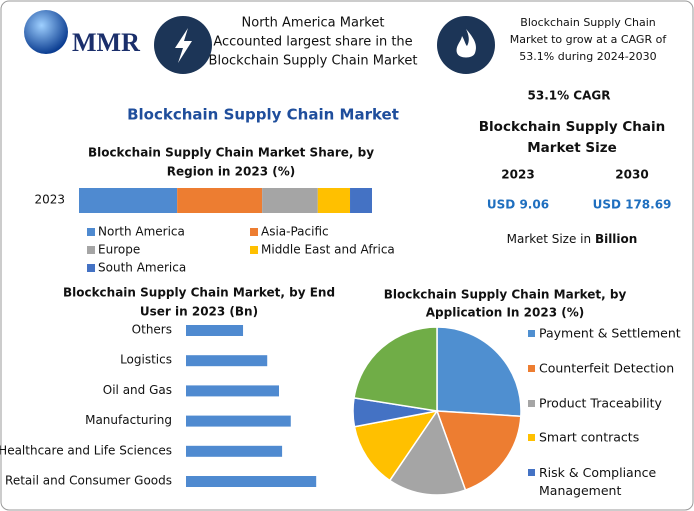 The height and width of the screenshot is (511, 694). What do you see at coordinates (328, 250) in the screenshot?
I see `legend-label: Middle East and Africa` at bounding box center [328, 250].